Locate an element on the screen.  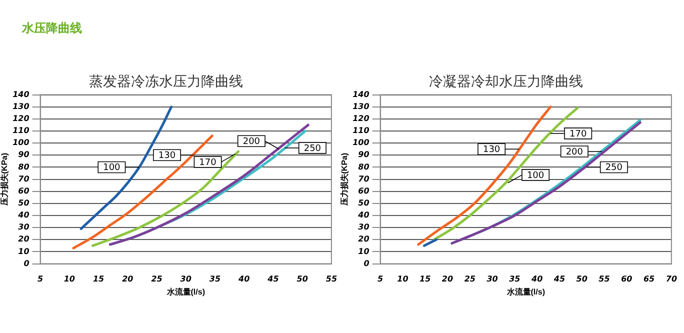
text: 水压降曲线 is located at coordinates (52, 28).